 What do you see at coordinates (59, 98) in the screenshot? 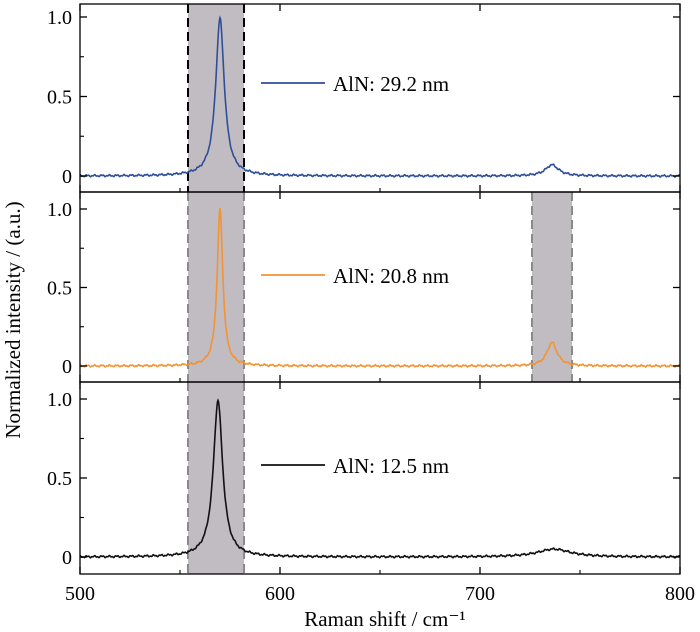
I see `y-tick-label-0-1: 0.5` at bounding box center [59, 98].